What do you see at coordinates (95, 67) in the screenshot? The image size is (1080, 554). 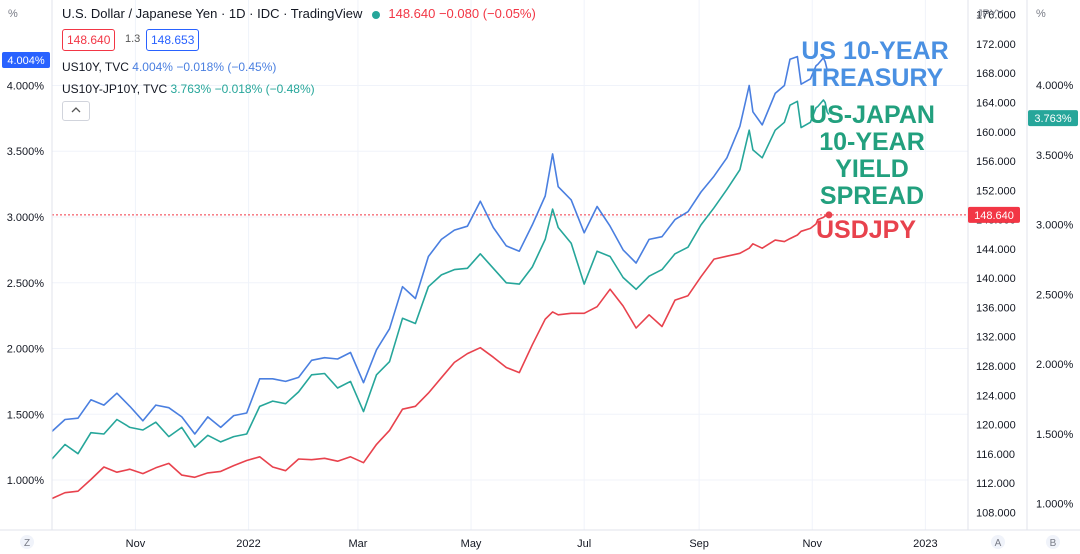 I see `legend-us10y-name: US10Y, TVC` at bounding box center [95, 67].